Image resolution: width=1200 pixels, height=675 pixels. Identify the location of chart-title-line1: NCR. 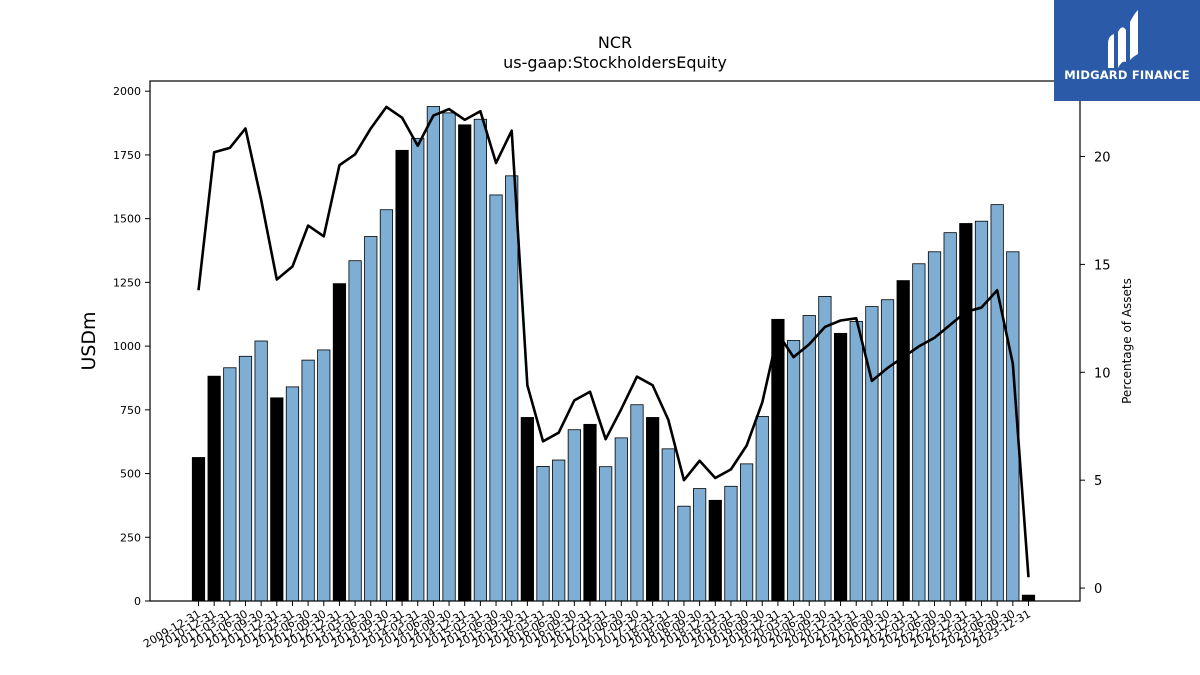
(615, 42).